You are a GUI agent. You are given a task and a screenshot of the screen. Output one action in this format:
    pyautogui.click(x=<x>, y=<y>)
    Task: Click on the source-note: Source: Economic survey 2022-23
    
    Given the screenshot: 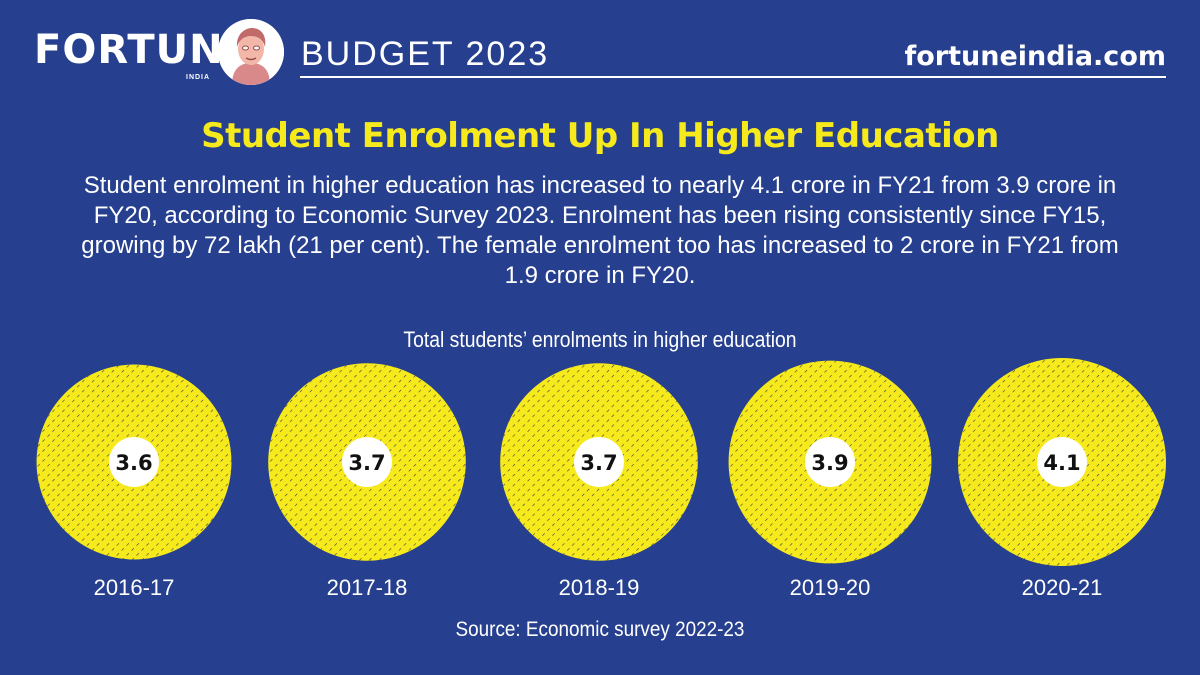 What is the action you would take?
    pyautogui.click(x=600, y=629)
    